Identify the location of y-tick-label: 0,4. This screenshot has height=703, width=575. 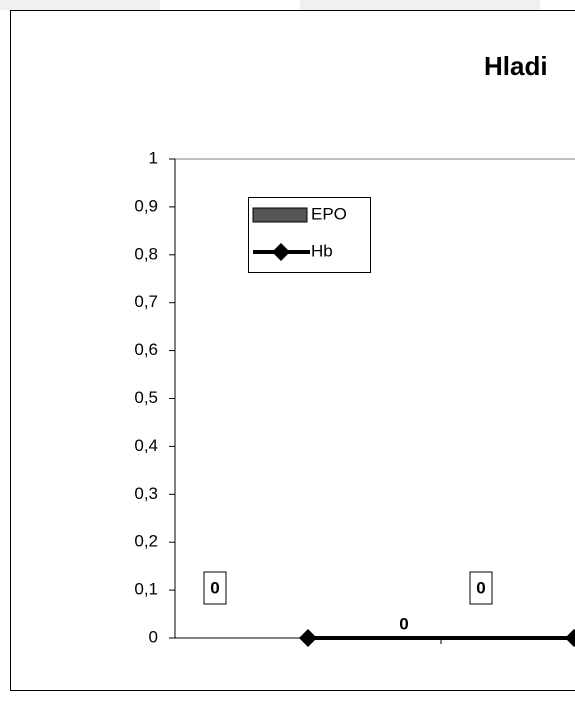
(146, 445).